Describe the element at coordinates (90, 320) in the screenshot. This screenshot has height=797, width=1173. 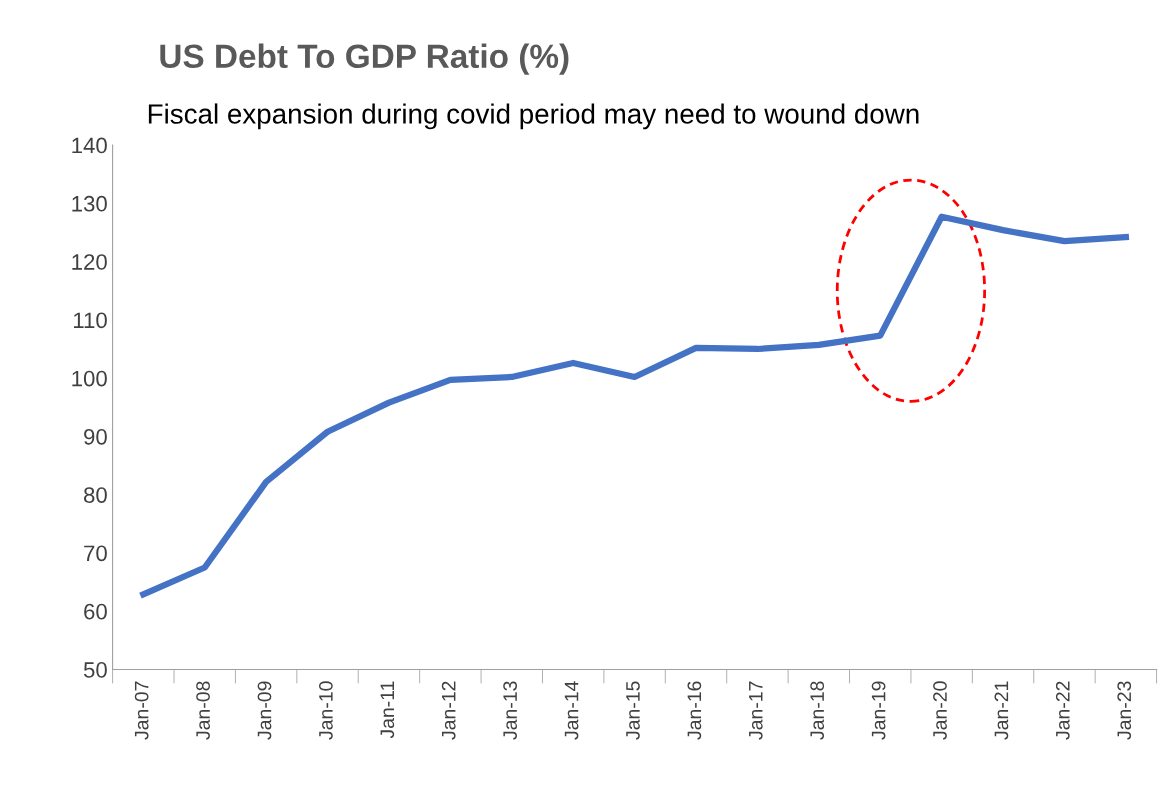
I see `y-tick-label: 110` at that location.